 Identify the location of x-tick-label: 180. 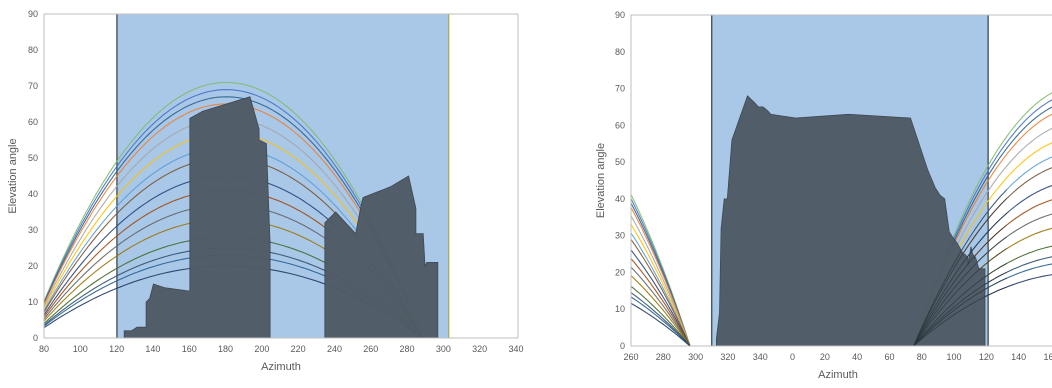
(225, 349).